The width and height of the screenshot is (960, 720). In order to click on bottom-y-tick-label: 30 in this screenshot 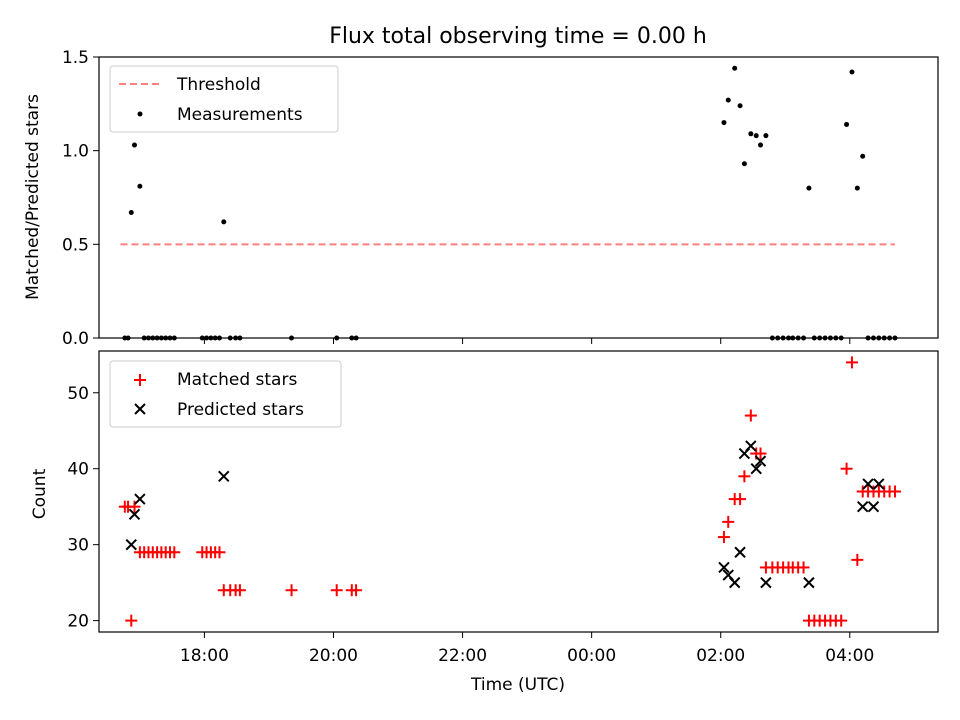, I will do `click(78, 546)`.